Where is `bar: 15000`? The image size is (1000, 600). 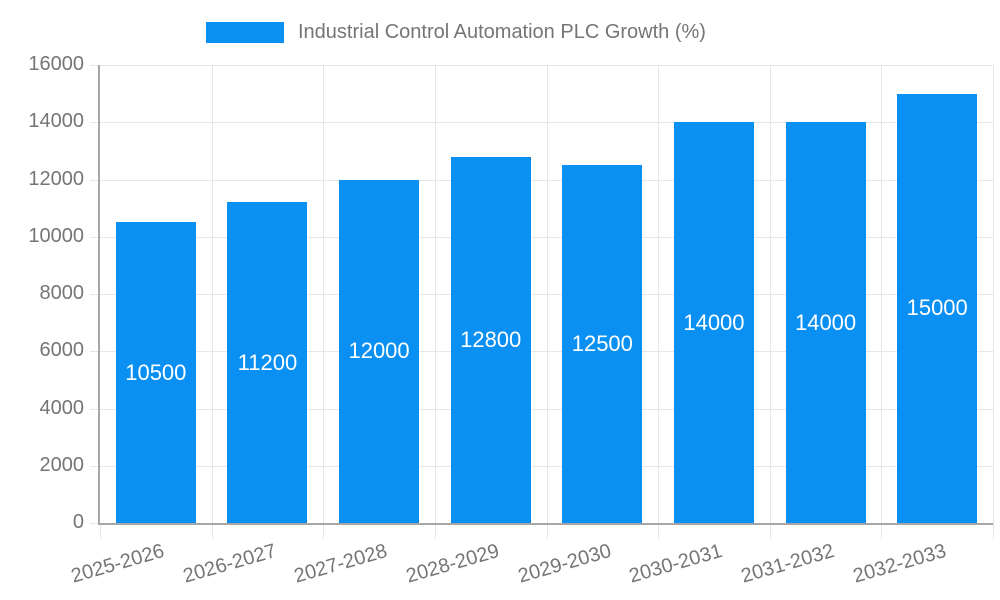 bar: 15000 is located at coordinates (937, 308).